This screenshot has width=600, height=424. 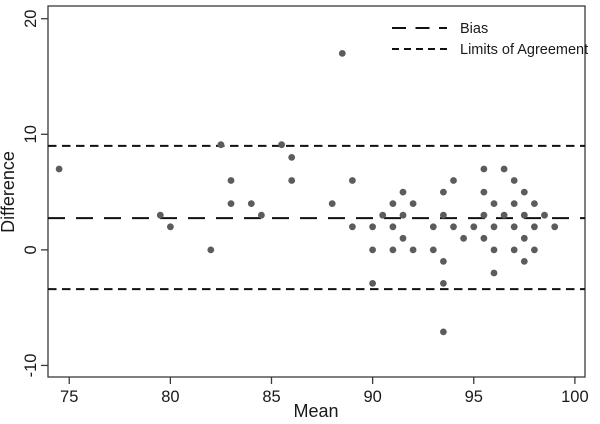 I want to click on y-tick-label: 0, so click(x=31, y=249).